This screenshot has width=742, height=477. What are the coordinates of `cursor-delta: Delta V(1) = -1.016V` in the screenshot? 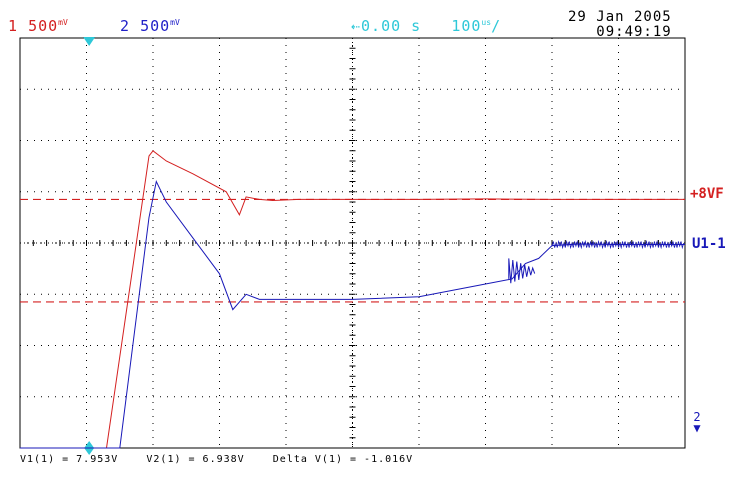 It's located at (343, 459).